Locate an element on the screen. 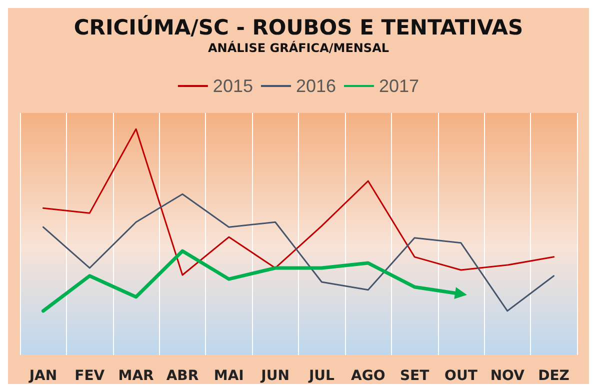  chart-title: CRICIÚMA/SC - ROUBOS E TENTATIVAS is located at coordinates (299, 27).